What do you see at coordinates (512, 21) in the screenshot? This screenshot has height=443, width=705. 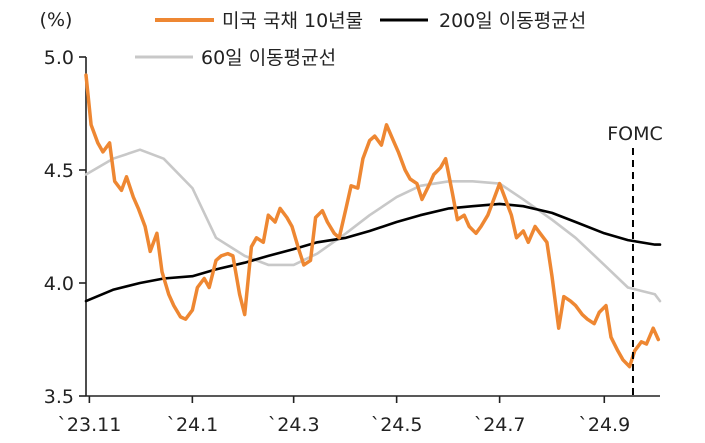 I see `legend-label-ma200: 200일 이동평균선` at bounding box center [512, 21].